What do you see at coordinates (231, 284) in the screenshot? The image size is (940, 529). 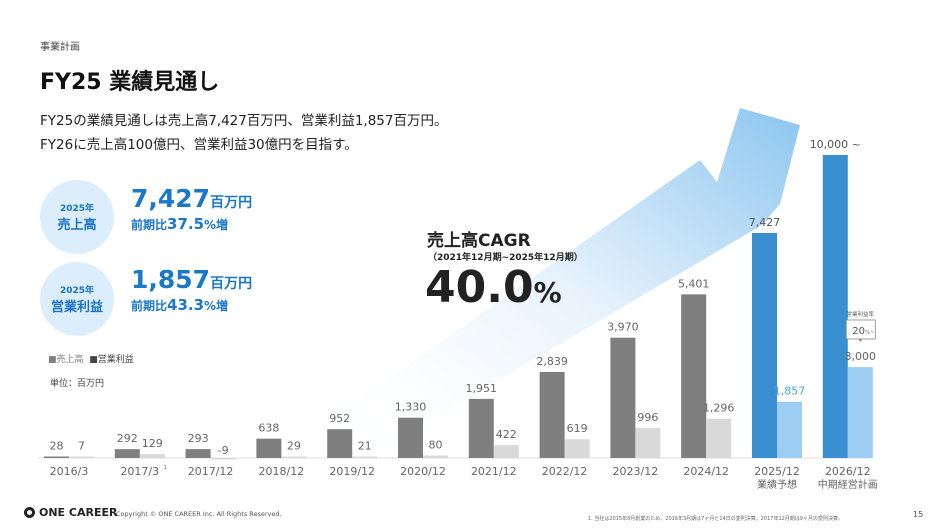 I see `kpi-profit-unit: 百万円` at bounding box center [231, 284].